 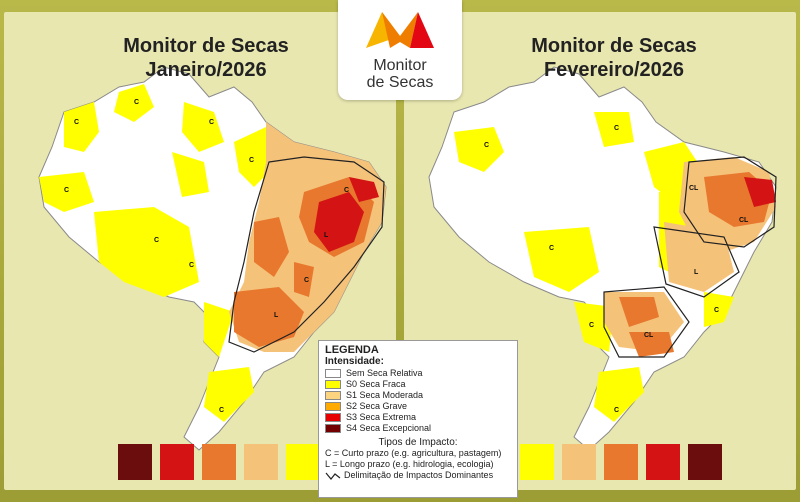 I want to click on legend-intensity-title: Intensidade:, so click(x=354, y=361).